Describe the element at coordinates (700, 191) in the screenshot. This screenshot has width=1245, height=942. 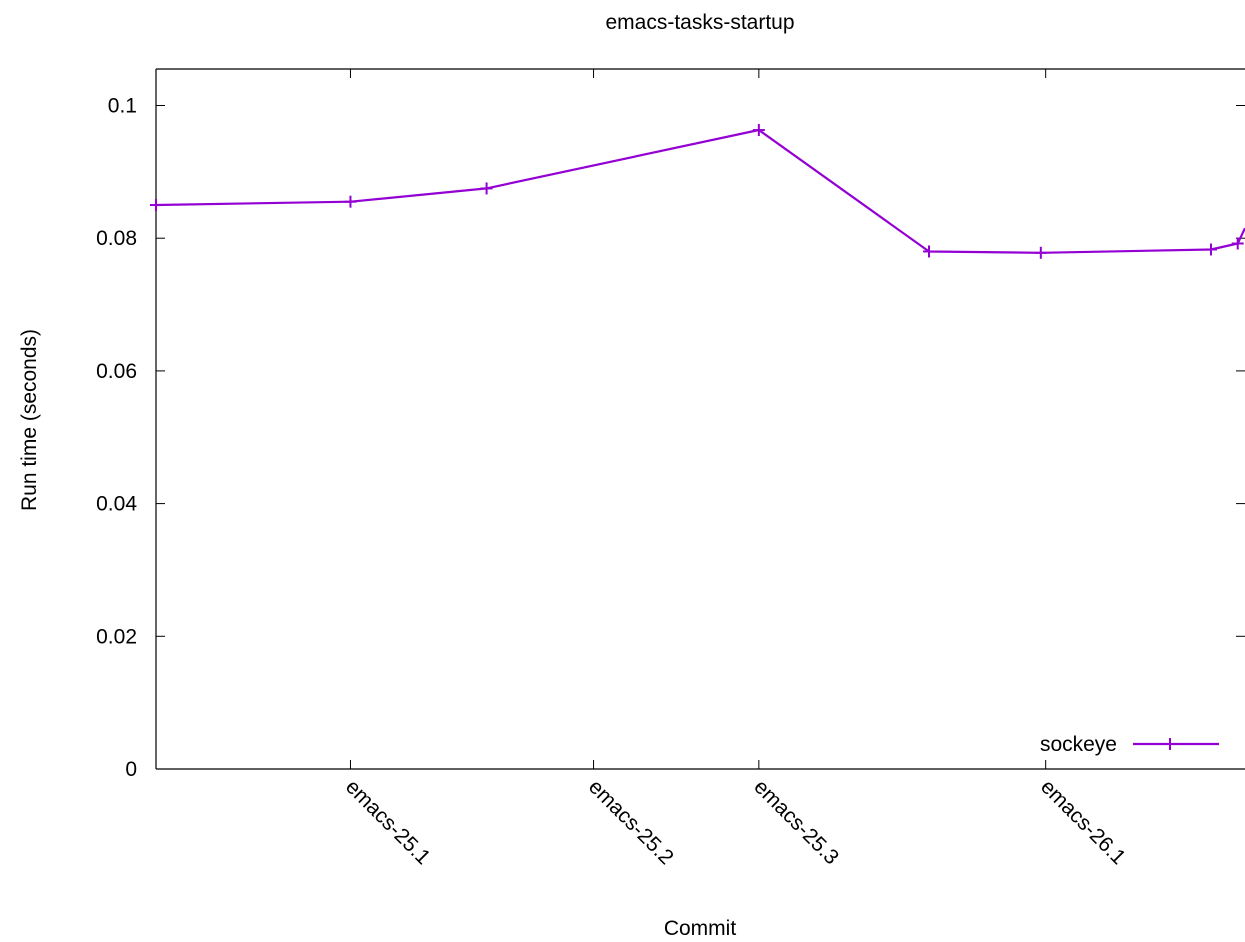
I see `series-line` at that location.